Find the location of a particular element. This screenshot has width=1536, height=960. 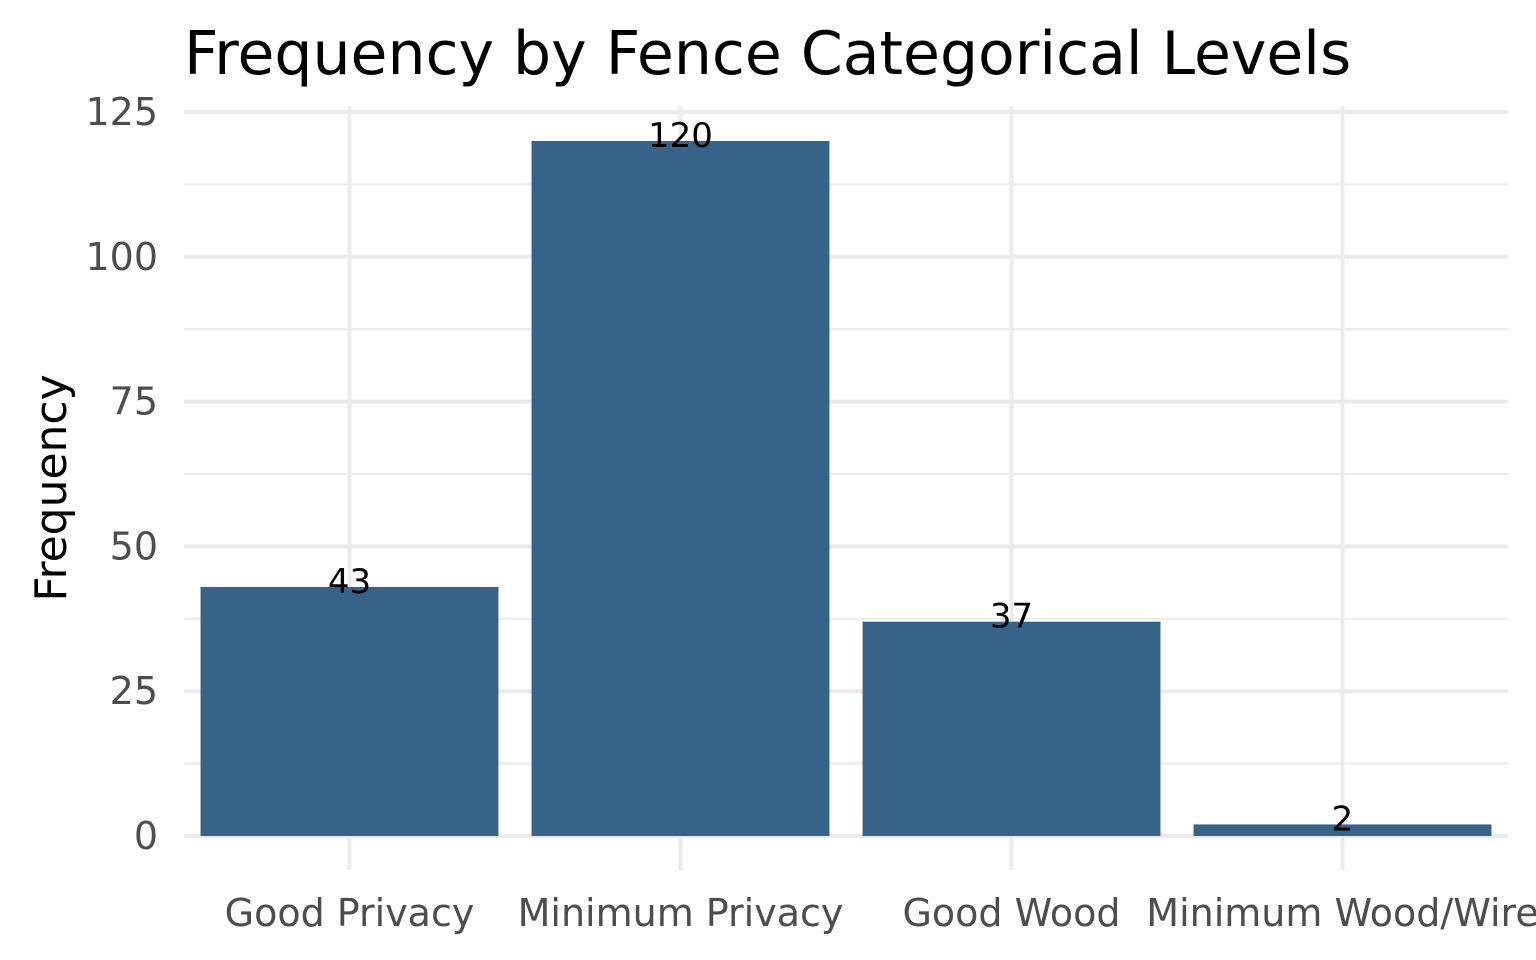

bar-value-label: 120 is located at coordinates (680, 136).